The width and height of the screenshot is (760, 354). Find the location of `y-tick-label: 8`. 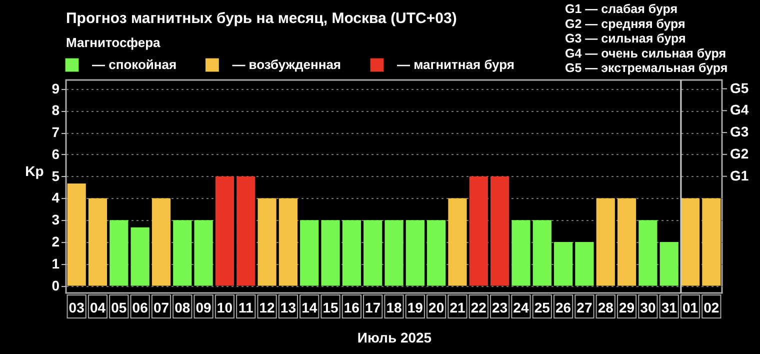

y-tick-label: 8 is located at coordinates (56, 110).